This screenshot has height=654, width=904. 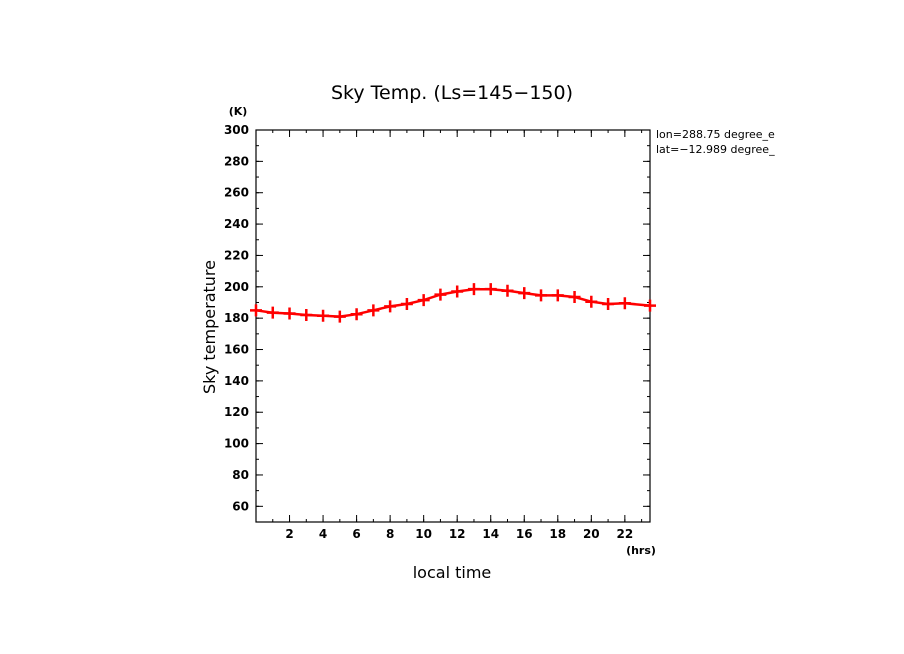 What do you see at coordinates (452, 572) in the screenshot?
I see `x-axis-title: local time` at bounding box center [452, 572].